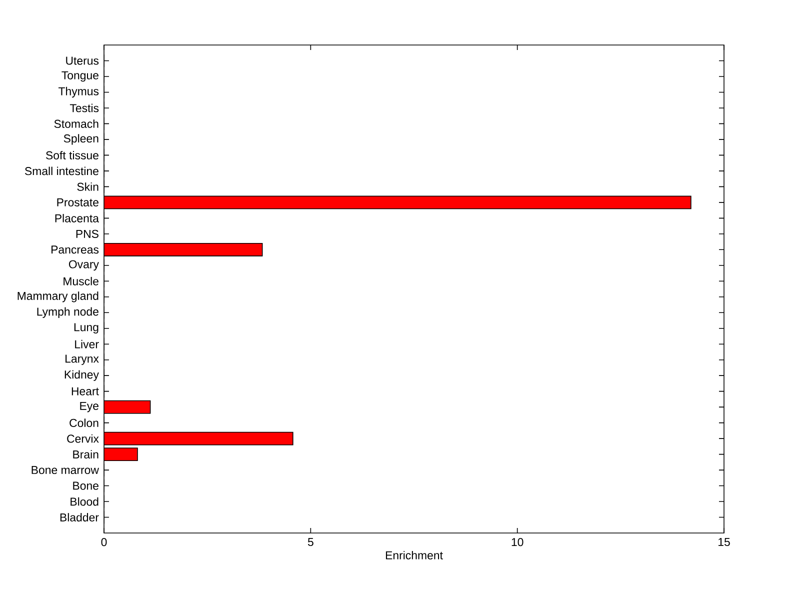 This screenshot has height=599, width=800. I want to click on y-tick-label: Ovary, so click(83, 265).